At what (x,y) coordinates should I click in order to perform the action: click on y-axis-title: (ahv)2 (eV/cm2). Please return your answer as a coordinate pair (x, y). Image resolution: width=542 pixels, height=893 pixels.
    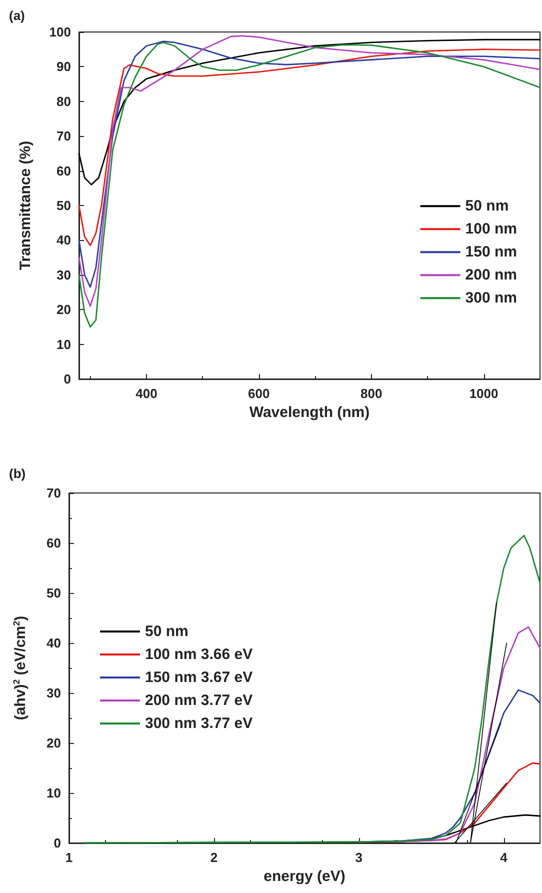
    Looking at the image, I should click on (20, 668).